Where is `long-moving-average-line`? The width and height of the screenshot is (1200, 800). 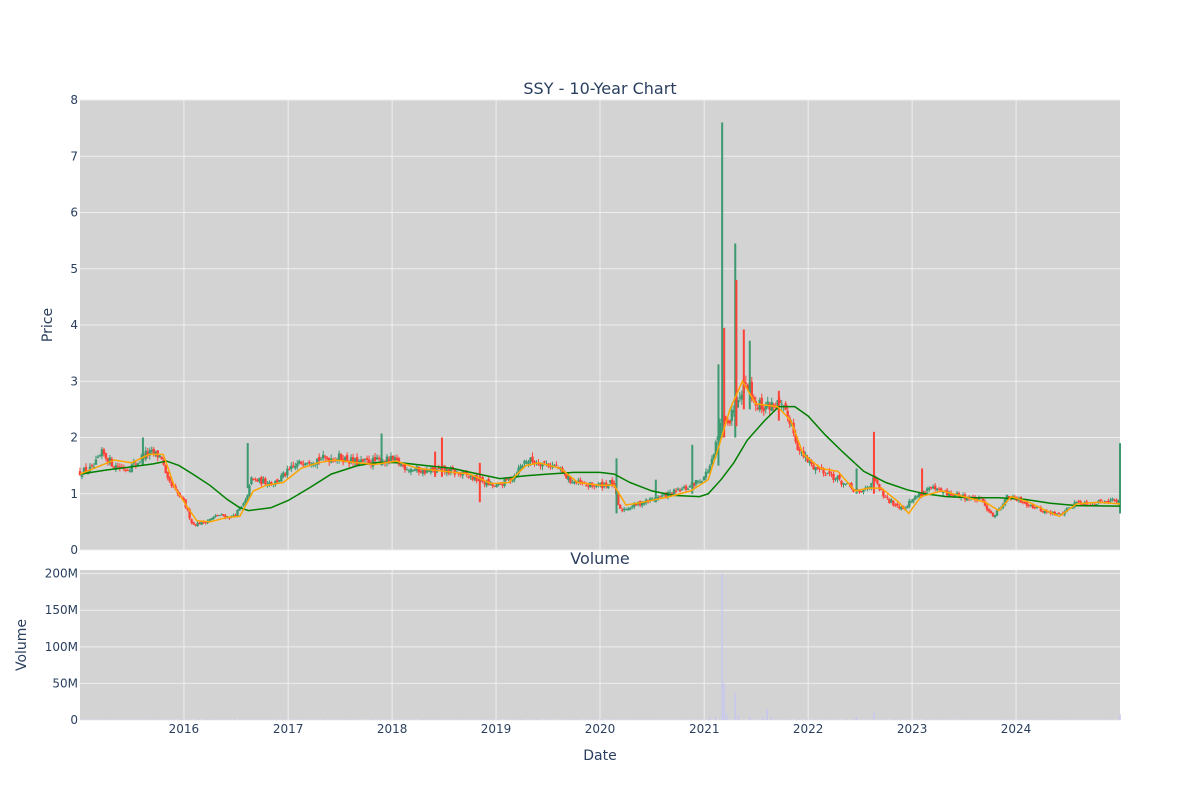 long-moving-average-line is located at coordinates (600, 458).